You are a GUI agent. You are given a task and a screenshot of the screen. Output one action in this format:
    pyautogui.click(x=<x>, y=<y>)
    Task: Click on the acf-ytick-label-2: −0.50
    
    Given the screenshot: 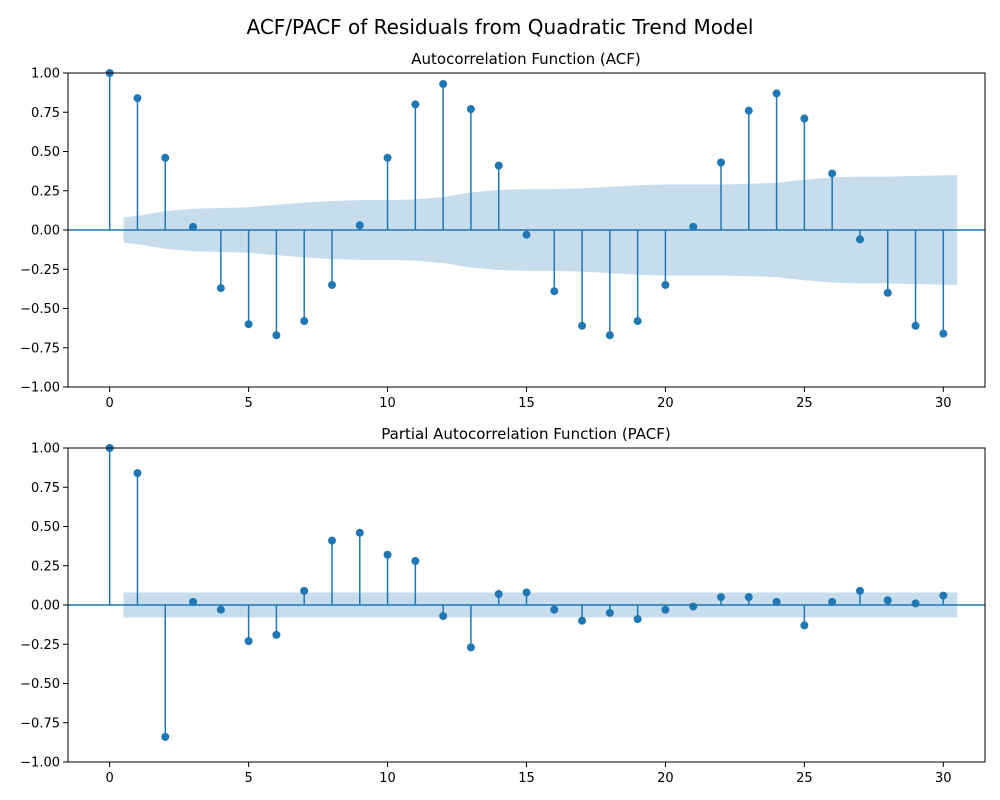 What is the action you would take?
    pyautogui.click(x=40, y=309)
    